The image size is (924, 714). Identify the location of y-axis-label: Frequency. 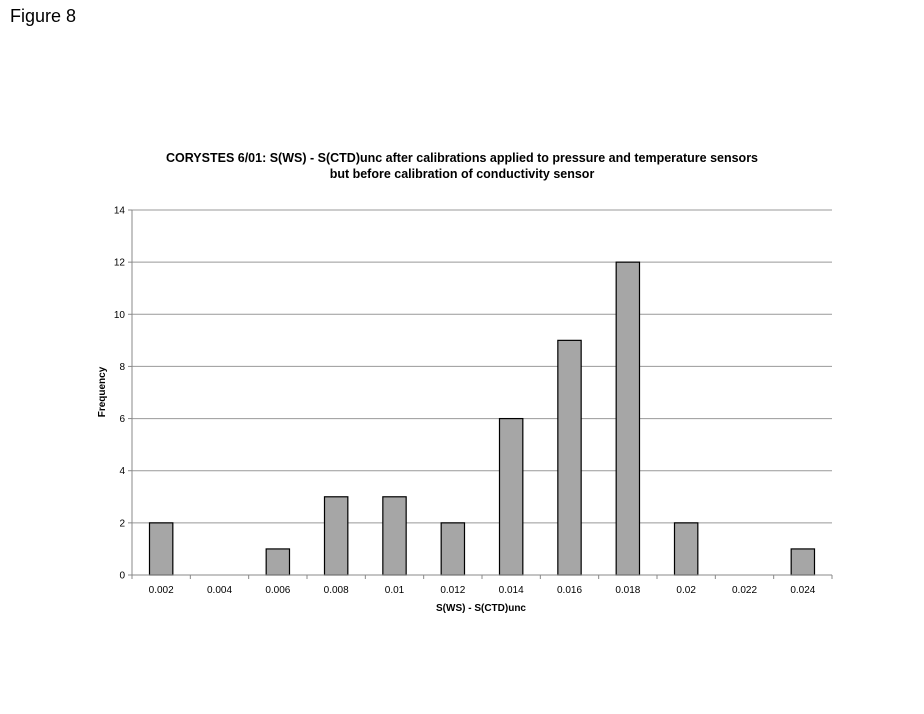
(102, 391).